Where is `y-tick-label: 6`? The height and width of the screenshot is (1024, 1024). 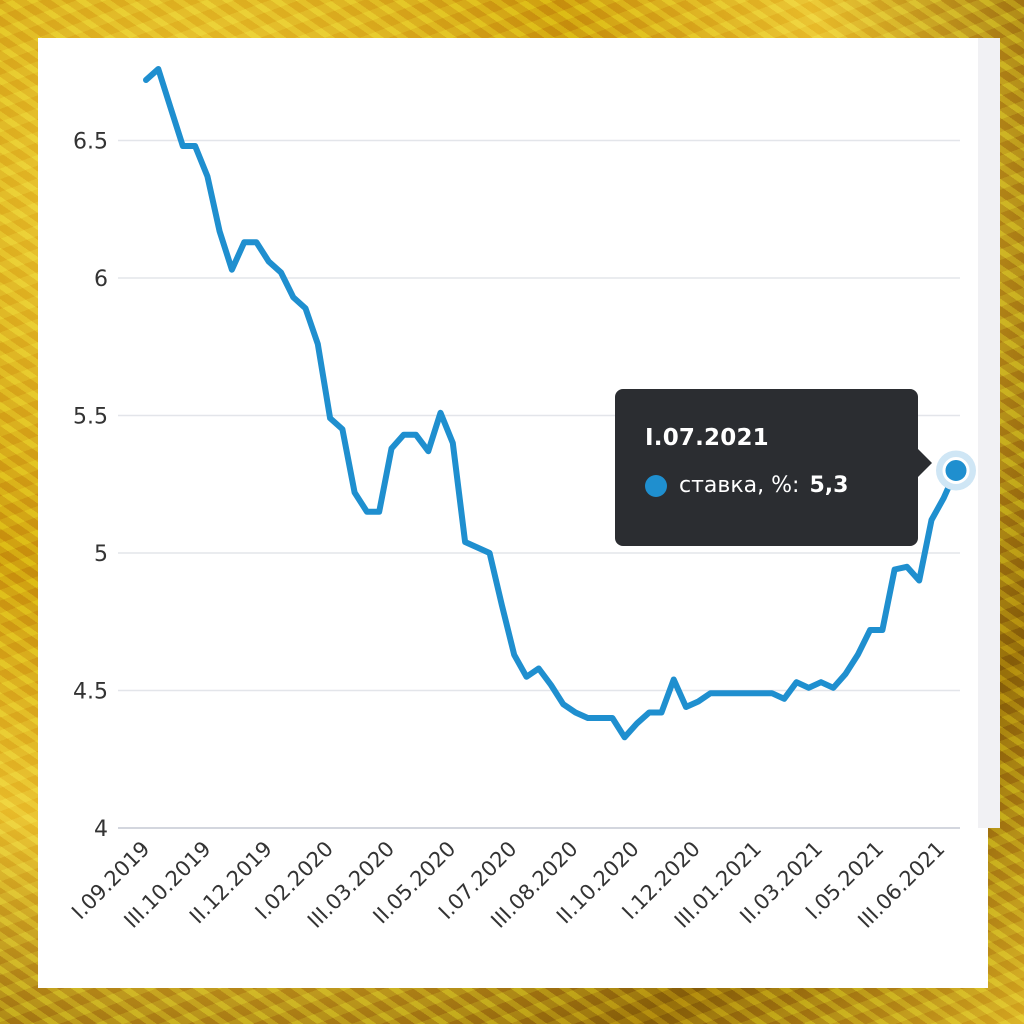 y-tick-label: 6 is located at coordinates (101, 279).